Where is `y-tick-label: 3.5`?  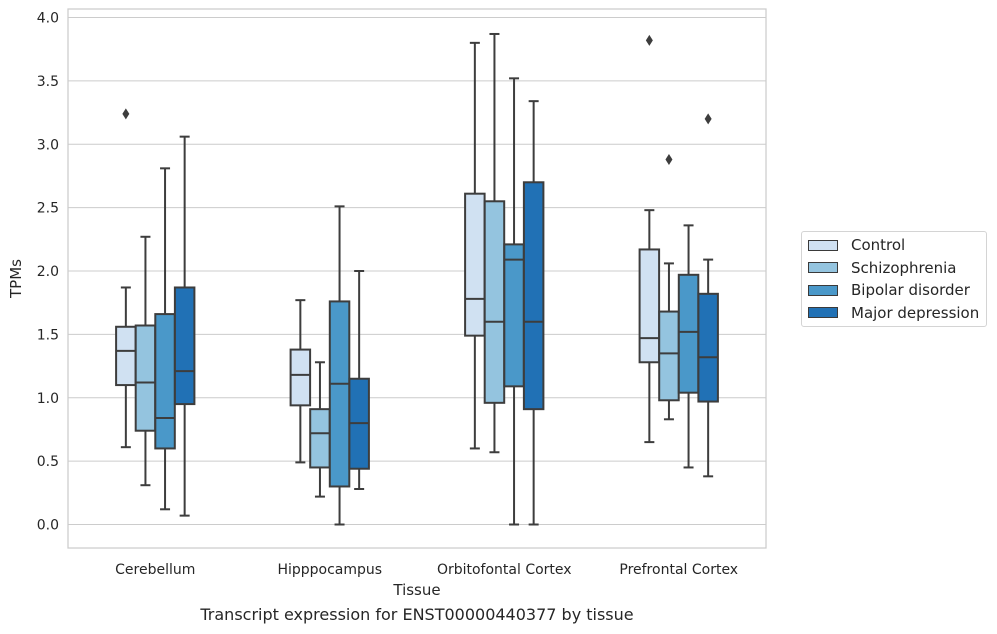
y-tick-label: 3.5 is located at coordinates (48, 82).